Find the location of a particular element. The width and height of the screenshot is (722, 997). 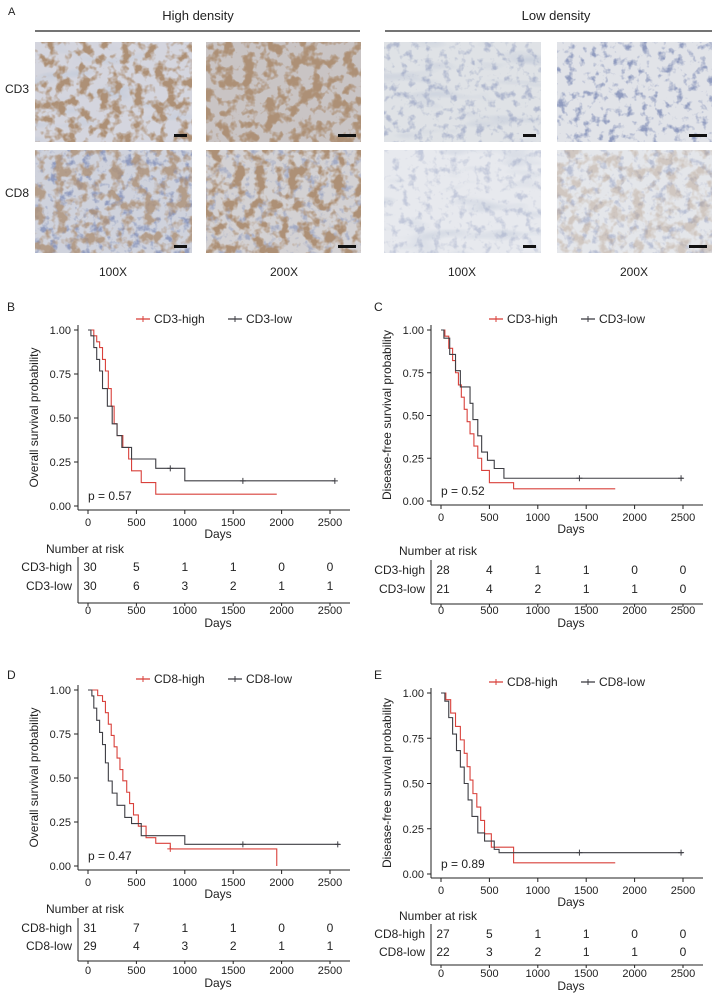

legend-entry: CD8-high is located at coordinates (179, 679).